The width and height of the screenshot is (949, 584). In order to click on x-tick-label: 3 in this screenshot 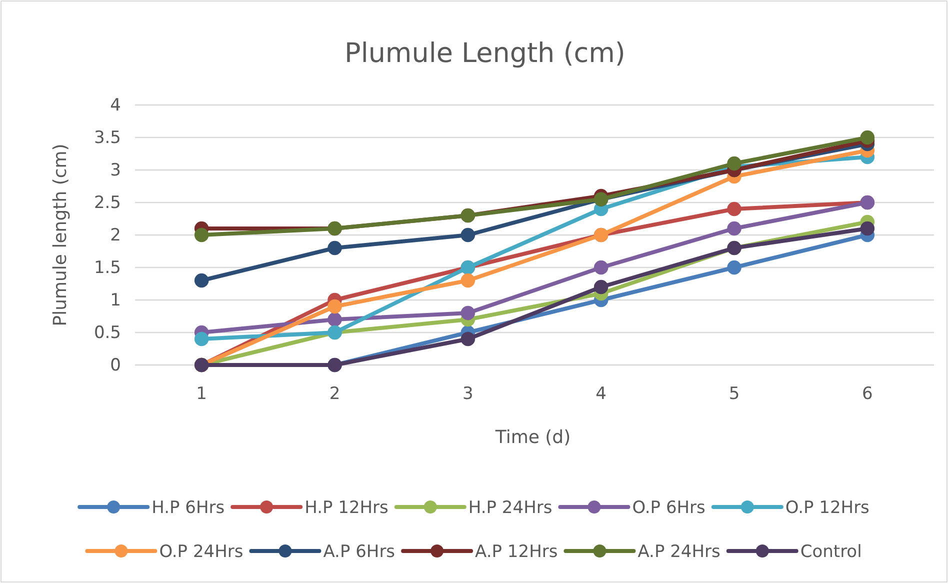, I will do `click(468, 394)`.